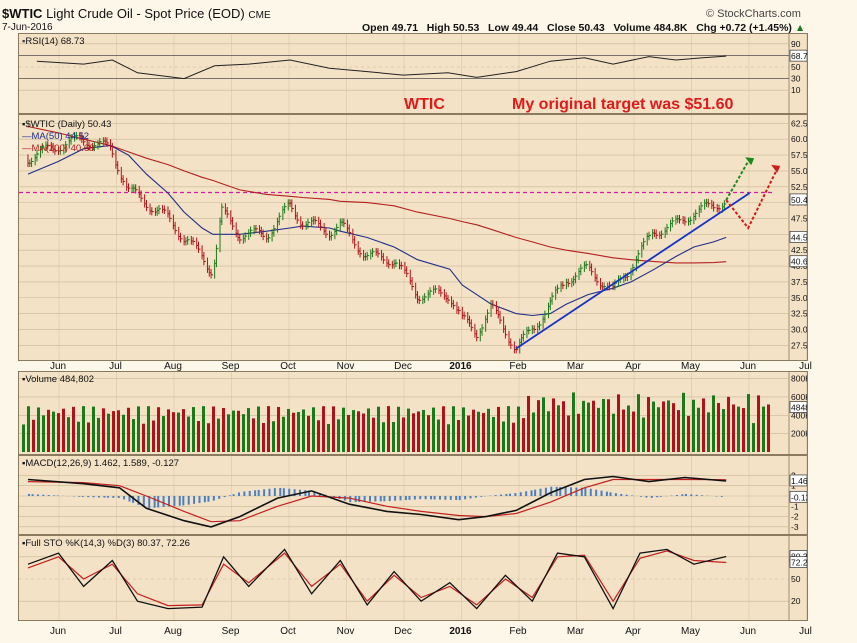 This screenshot has height=643, width=857. I want to click on ma50-swatch-icon: —, so click(27, 136).